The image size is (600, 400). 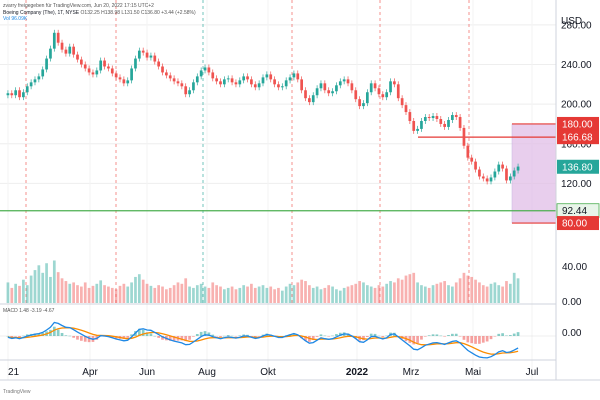 What do you see at coordinates (29, 311) in the screenshot?
I see `macd-legend: MACD 1.48 -3.19 -4.67` at bounding box center [29, 311].